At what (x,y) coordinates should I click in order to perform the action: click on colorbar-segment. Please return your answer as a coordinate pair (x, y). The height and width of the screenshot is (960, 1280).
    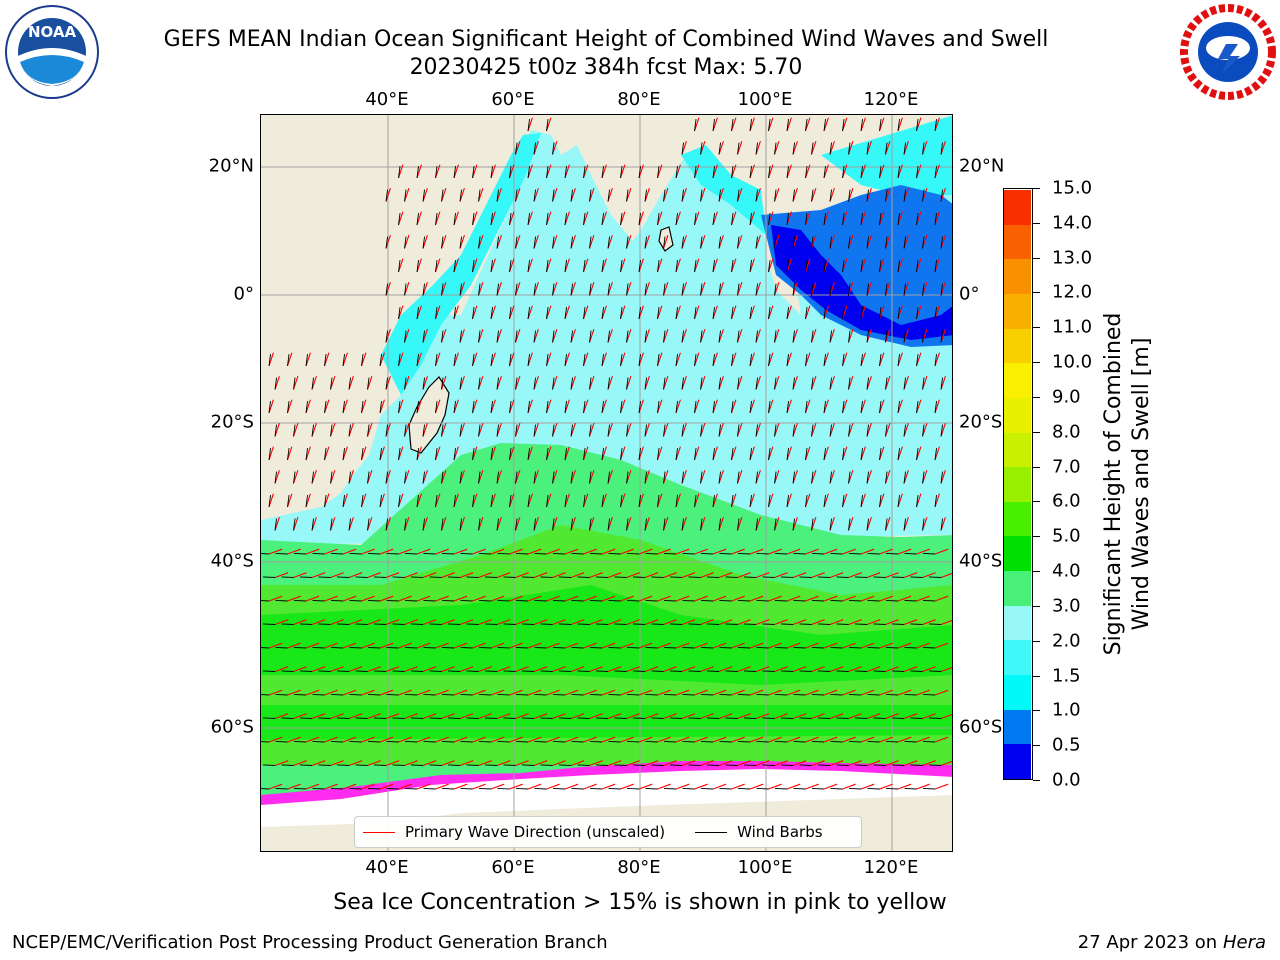
    Looking at the image, I should click on (1017, 242).